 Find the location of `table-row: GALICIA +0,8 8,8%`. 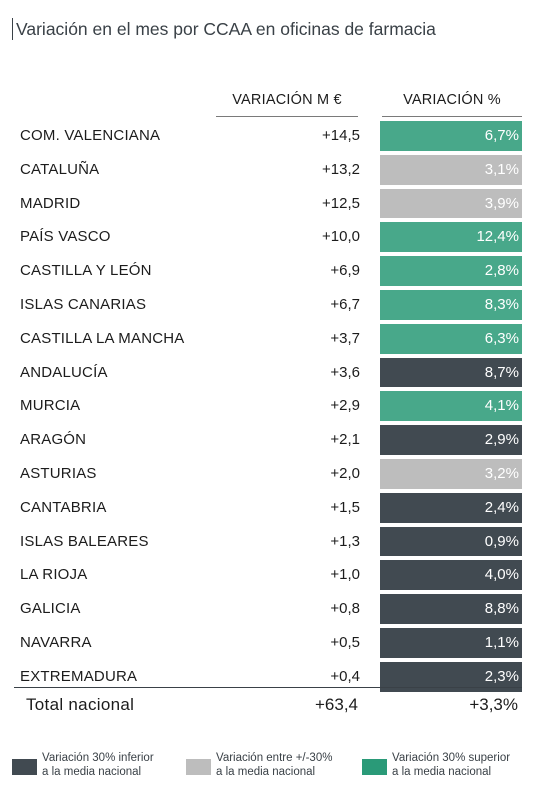

table-row: GALICIA +0,8 8,8% is located at coordinates (268, 609).